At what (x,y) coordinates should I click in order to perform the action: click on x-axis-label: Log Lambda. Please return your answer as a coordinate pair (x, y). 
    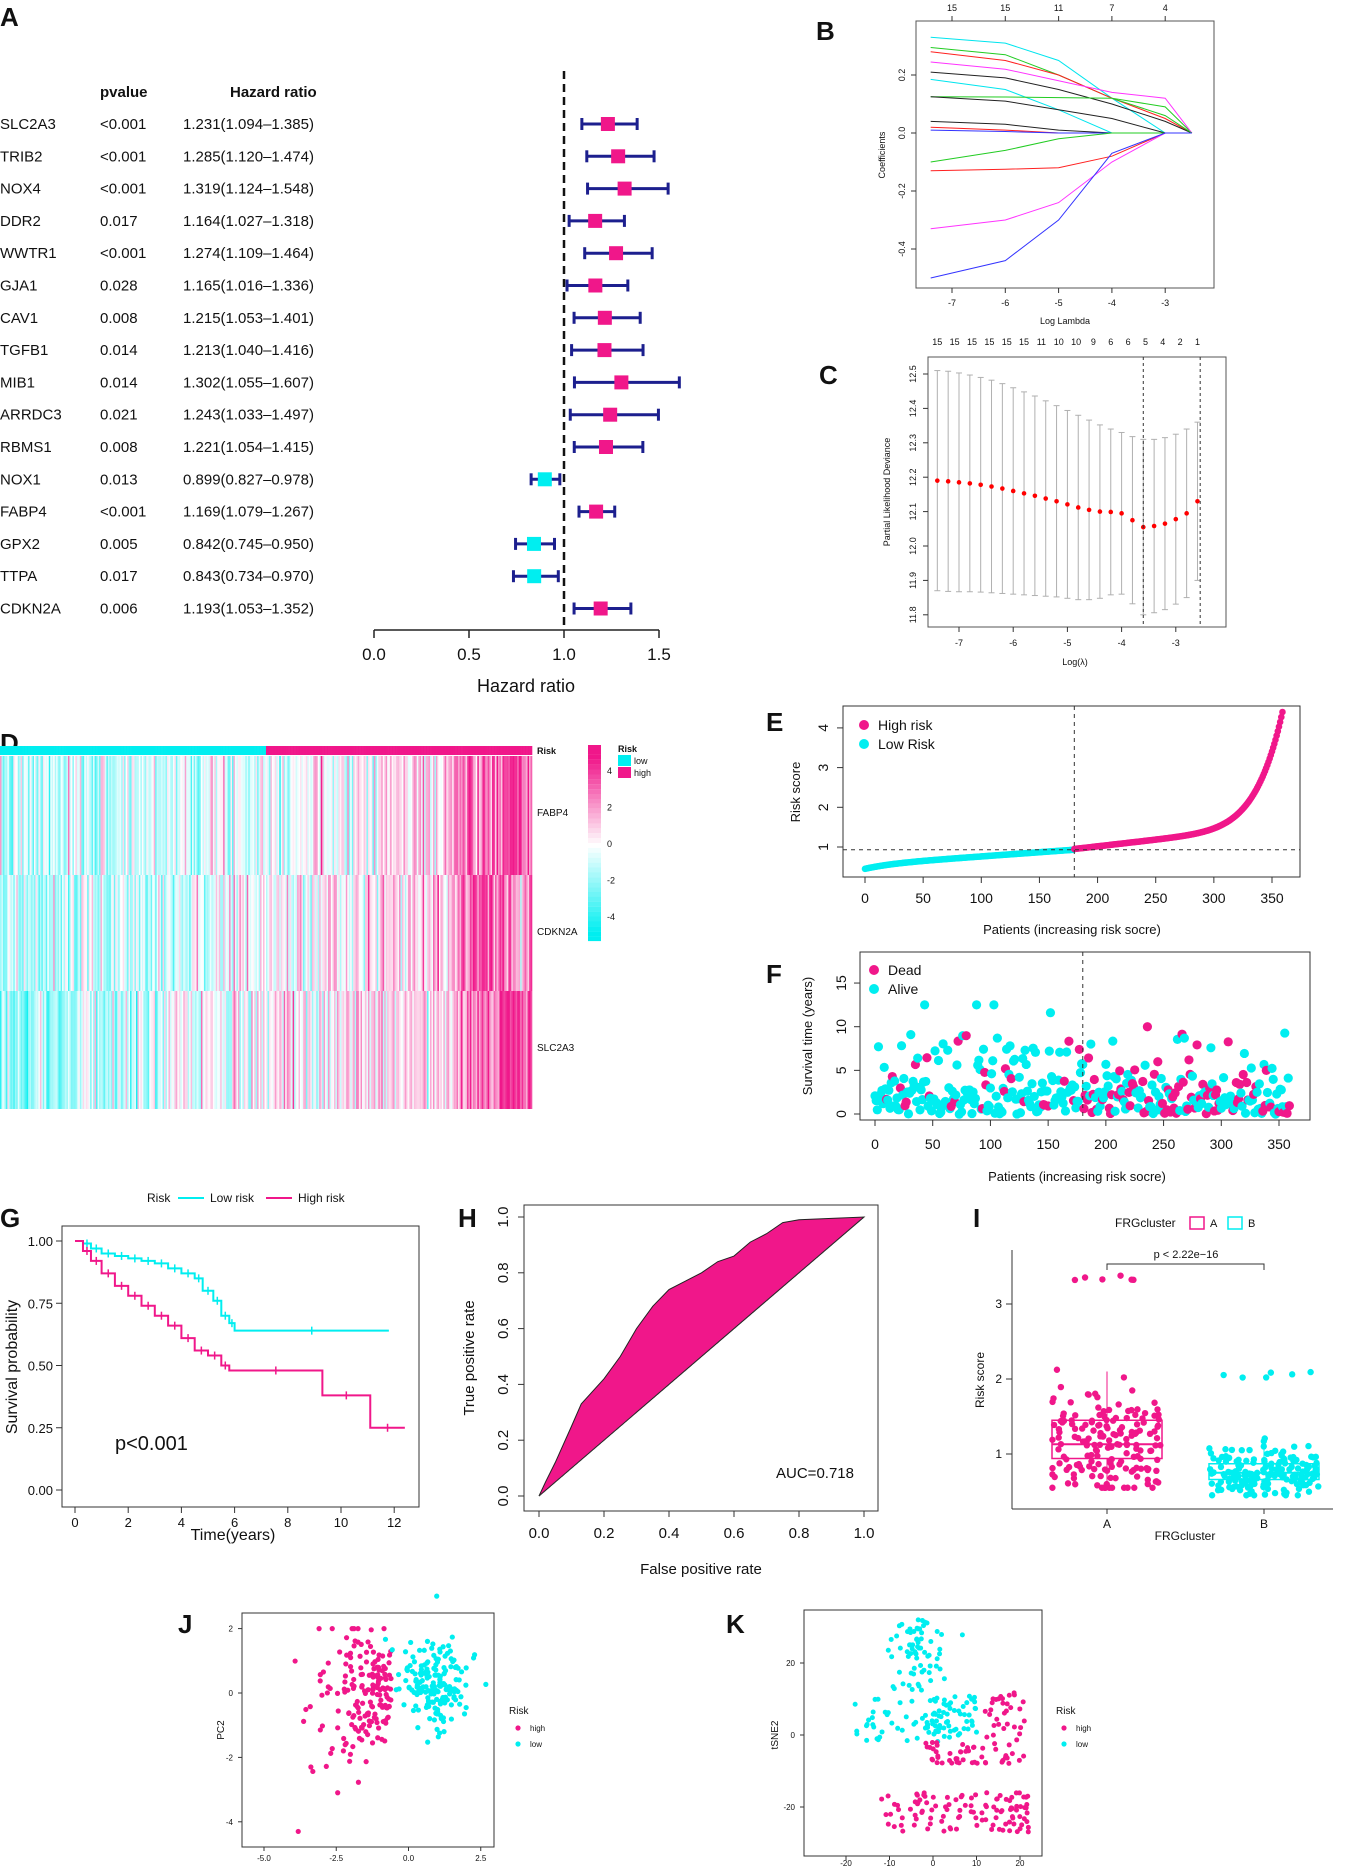
    Looking at the image, I should click on (1065, 321).